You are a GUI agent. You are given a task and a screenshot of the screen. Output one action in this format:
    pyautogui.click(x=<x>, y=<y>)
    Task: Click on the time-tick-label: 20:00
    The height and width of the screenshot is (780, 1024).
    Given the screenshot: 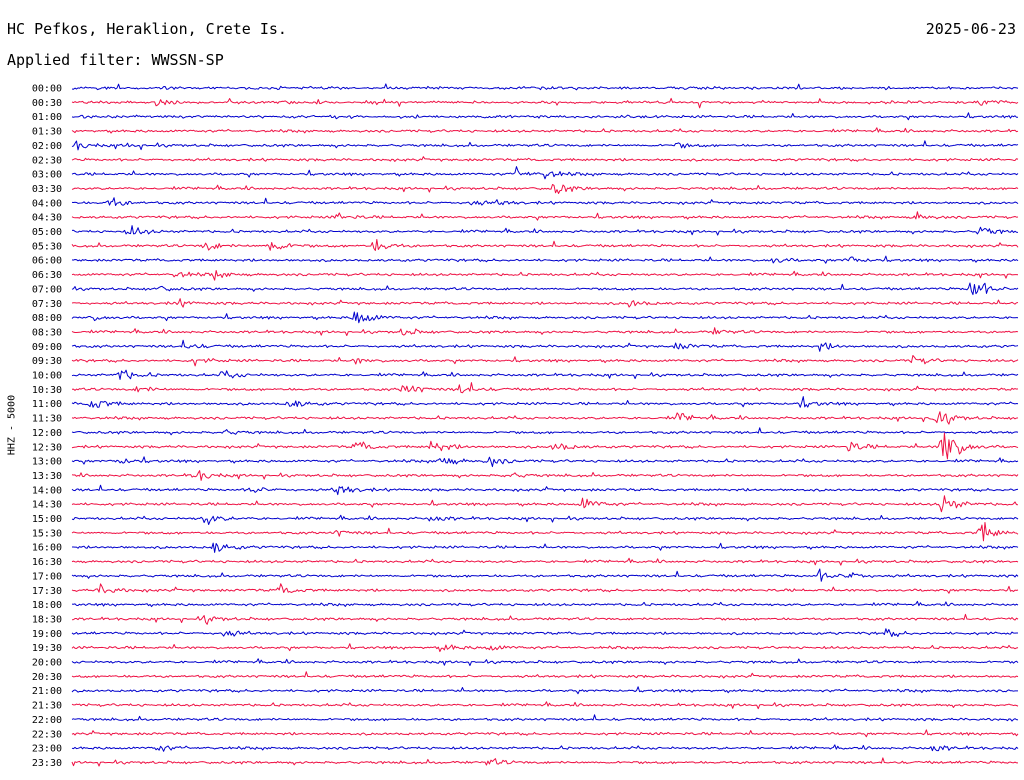 What is the action you would take?
    pyautogui.click(x=47, y=663)
    